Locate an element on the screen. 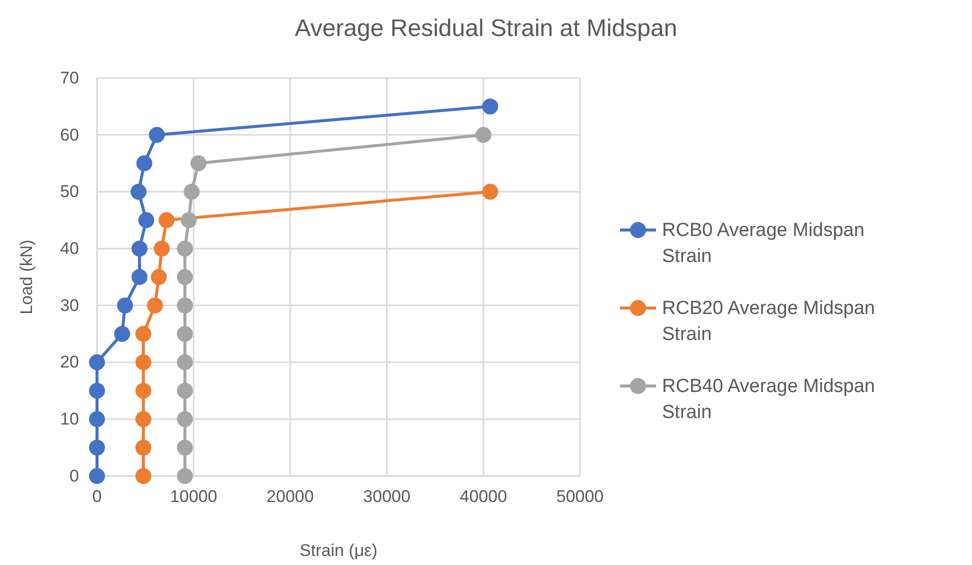 The image size is (972, 565). x-axis-title: Strain (με) is located at coordinates (339, 550).